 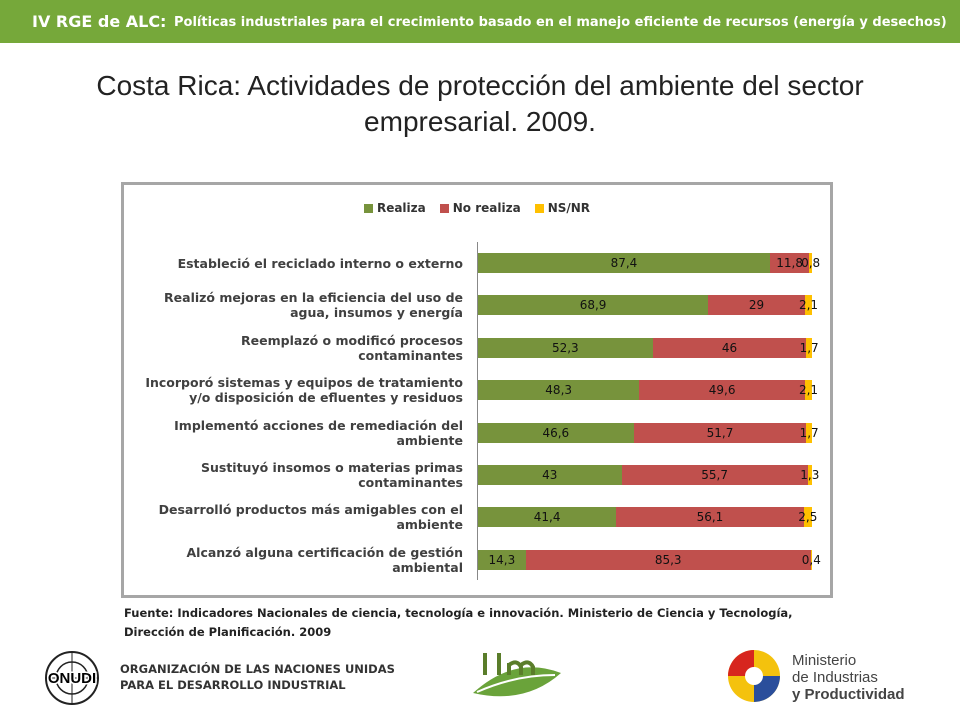 I want to click on value-label: 68,9, so click(x=593, y=305).